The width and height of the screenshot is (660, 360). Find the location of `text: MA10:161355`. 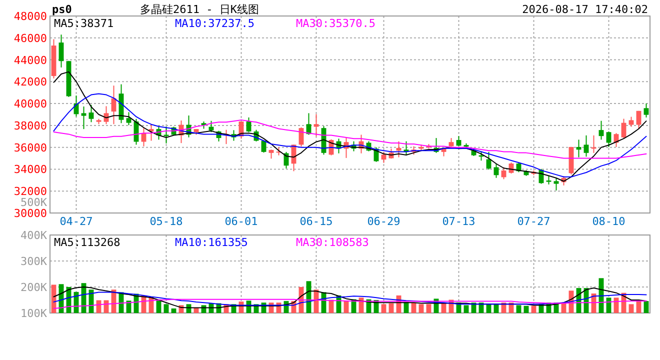

text: MA10:161355 is located at coordinates (211, 242).